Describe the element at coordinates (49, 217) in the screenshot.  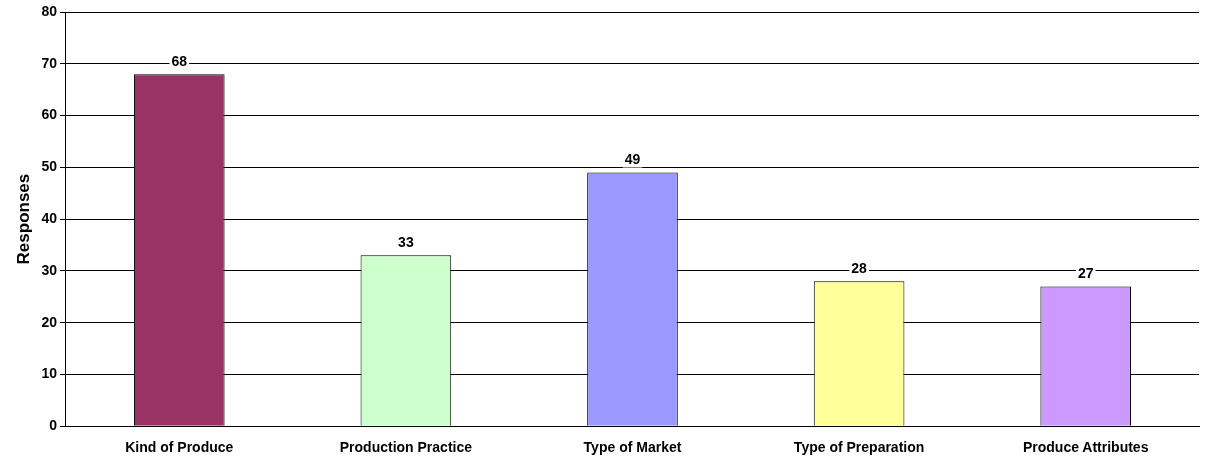
I see `y-tick-label: 40` at that location.